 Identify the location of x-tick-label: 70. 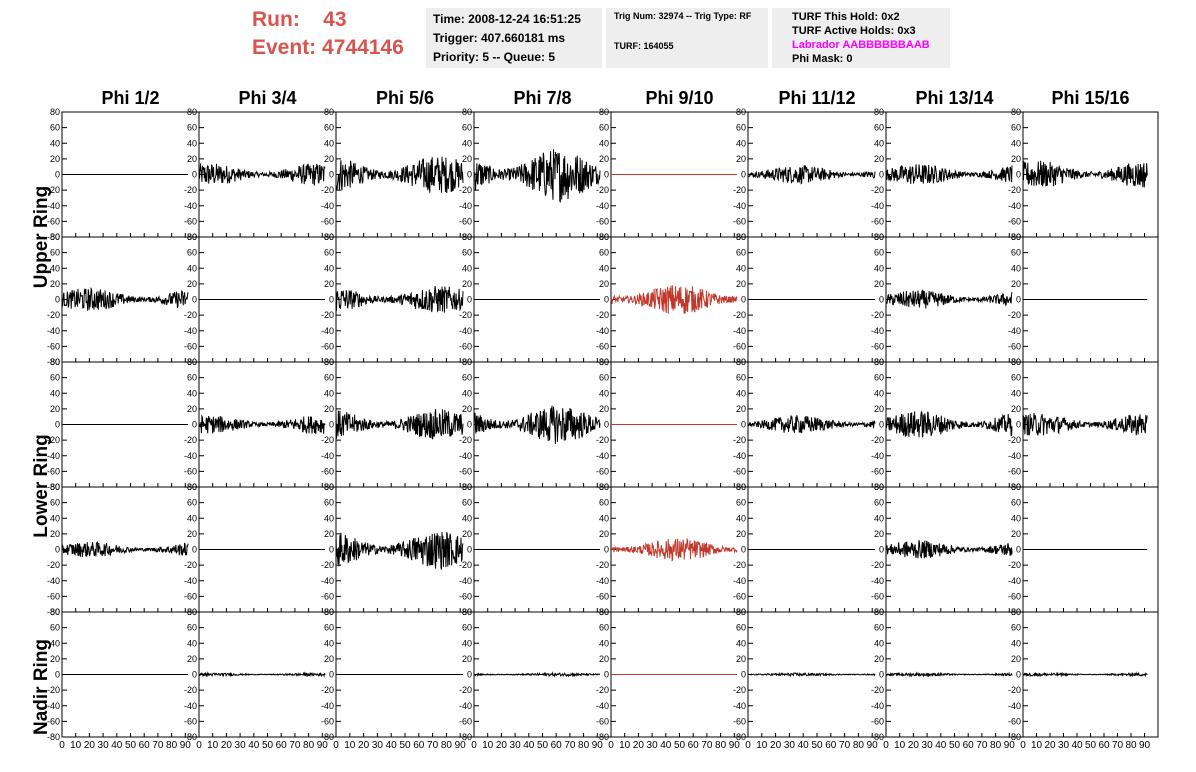
(295, 745).